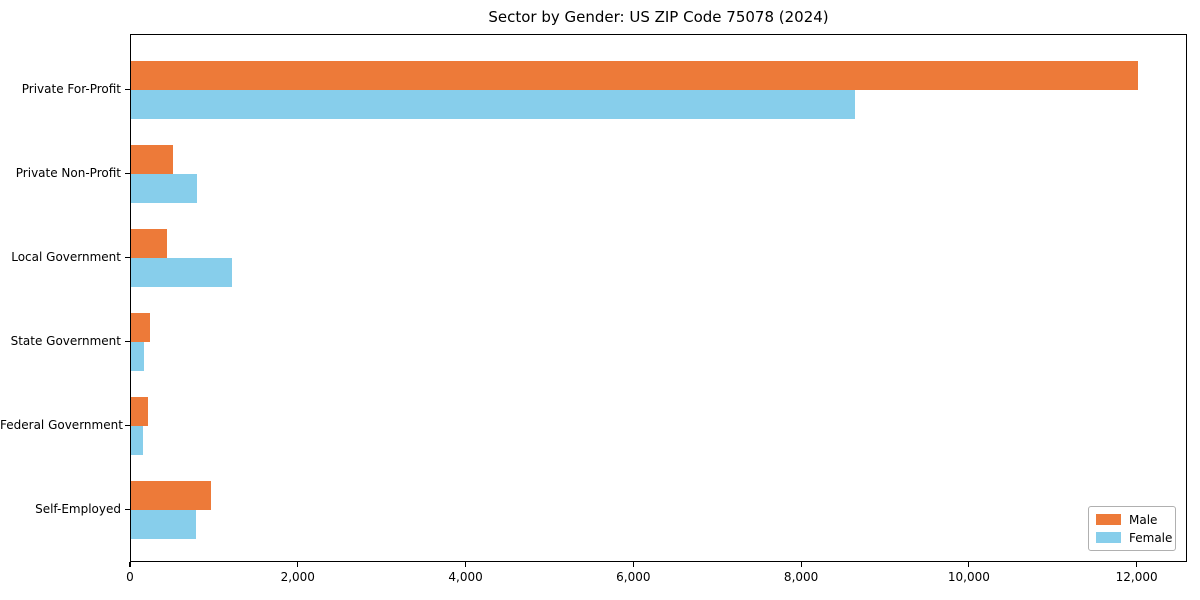 This screenshot has width=1200, height=600. What do you see at coordinates (171, 495) in the screenshot?
I see `bar-male-self-employed` at bounding box center [171, 495].